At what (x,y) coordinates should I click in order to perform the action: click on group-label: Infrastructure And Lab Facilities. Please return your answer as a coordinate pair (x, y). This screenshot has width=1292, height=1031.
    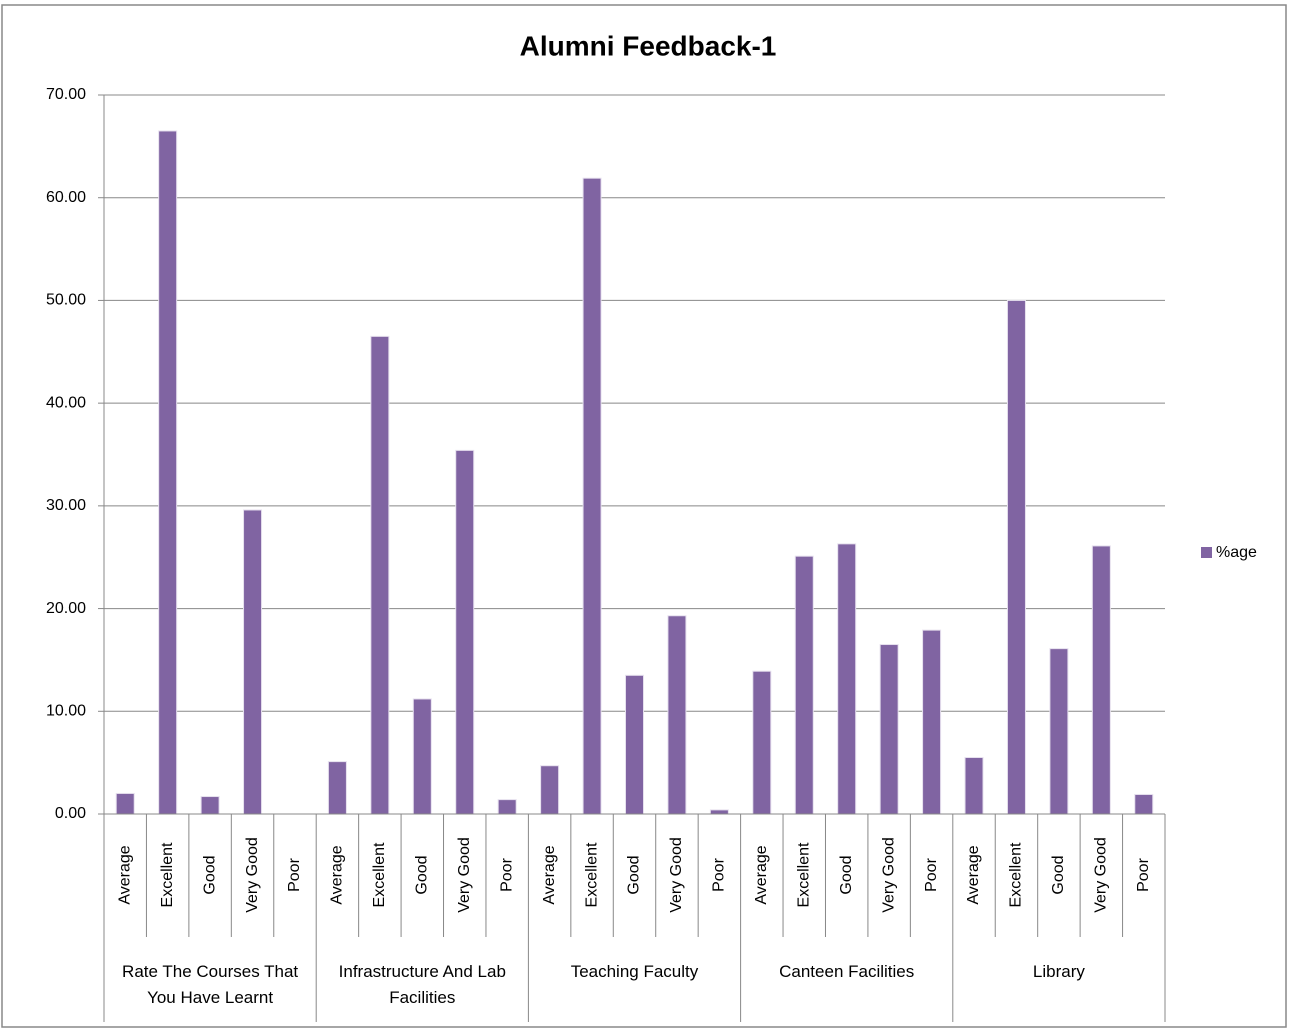
    Looking at the image, I should click on (422, 984).